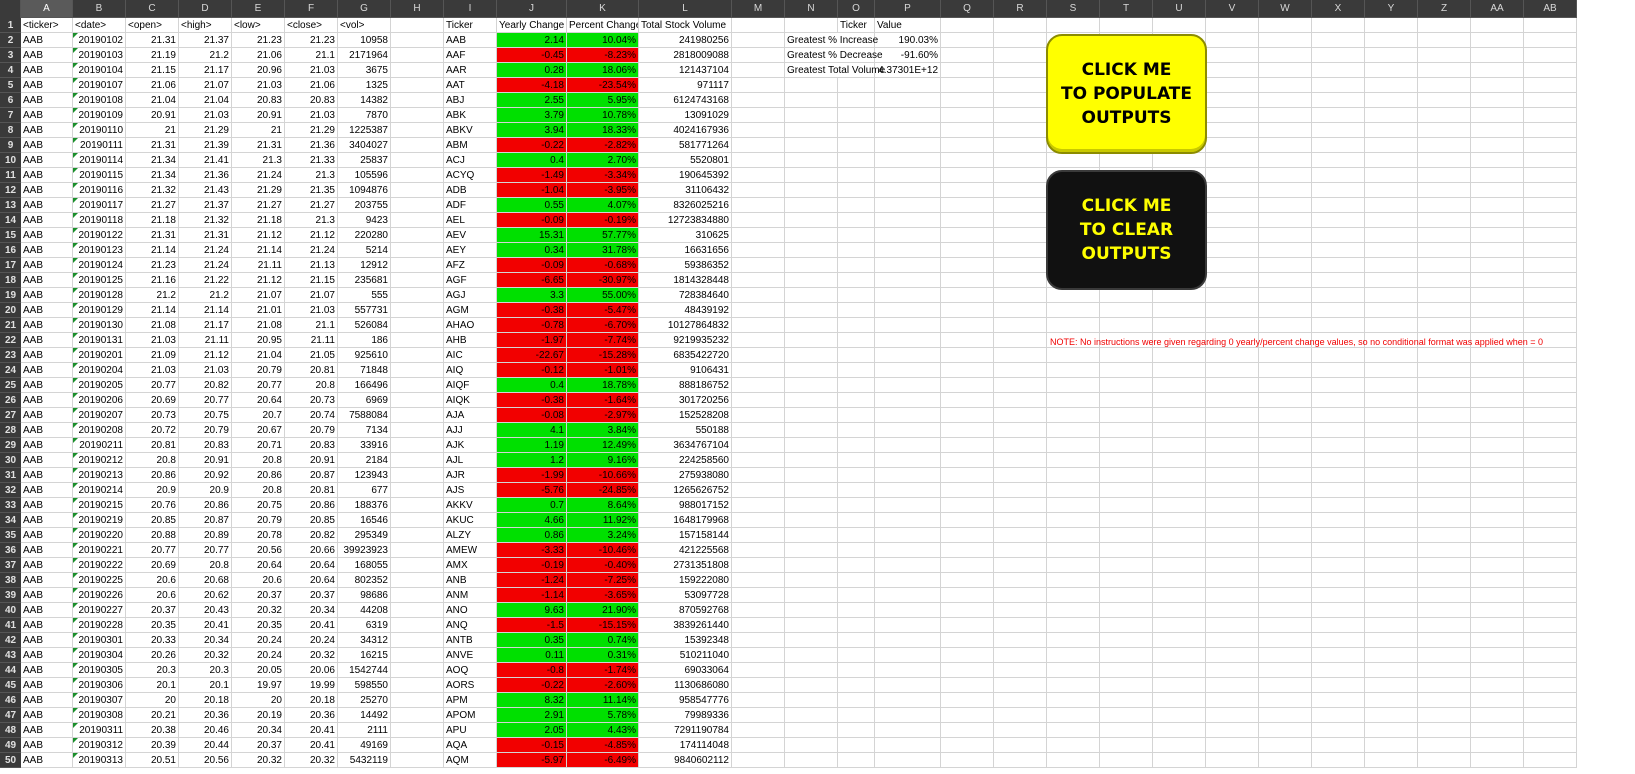 The height and width of the screenshot is (774, 1635). I want to click on value-cell: 3404027, so click(364, 145).